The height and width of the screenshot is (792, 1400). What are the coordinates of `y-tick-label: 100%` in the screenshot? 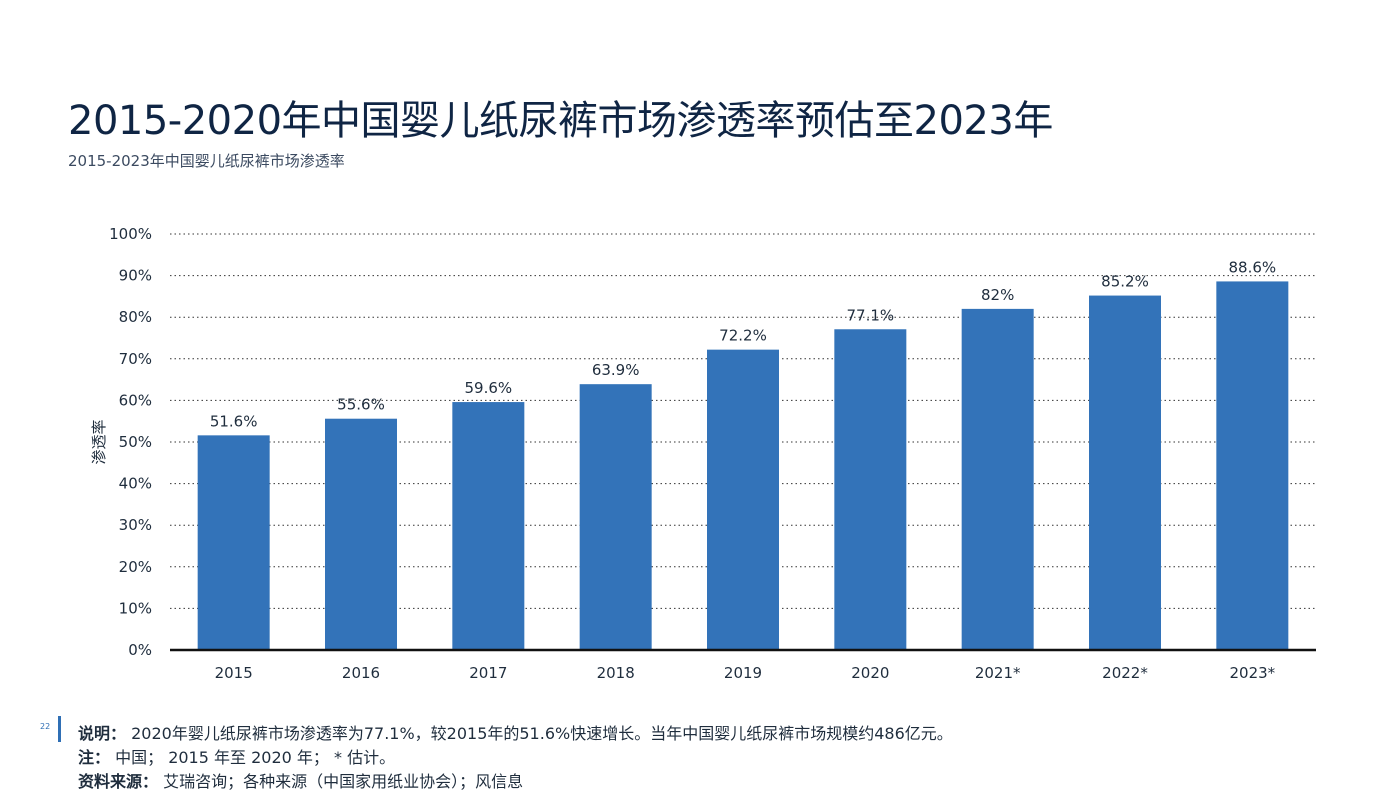 It's located at (130, 234).